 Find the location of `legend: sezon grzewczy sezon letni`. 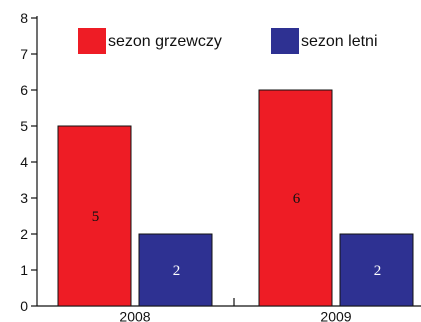

legend: sezon grzewczy sezon letni is located at coordinates (228, 41).